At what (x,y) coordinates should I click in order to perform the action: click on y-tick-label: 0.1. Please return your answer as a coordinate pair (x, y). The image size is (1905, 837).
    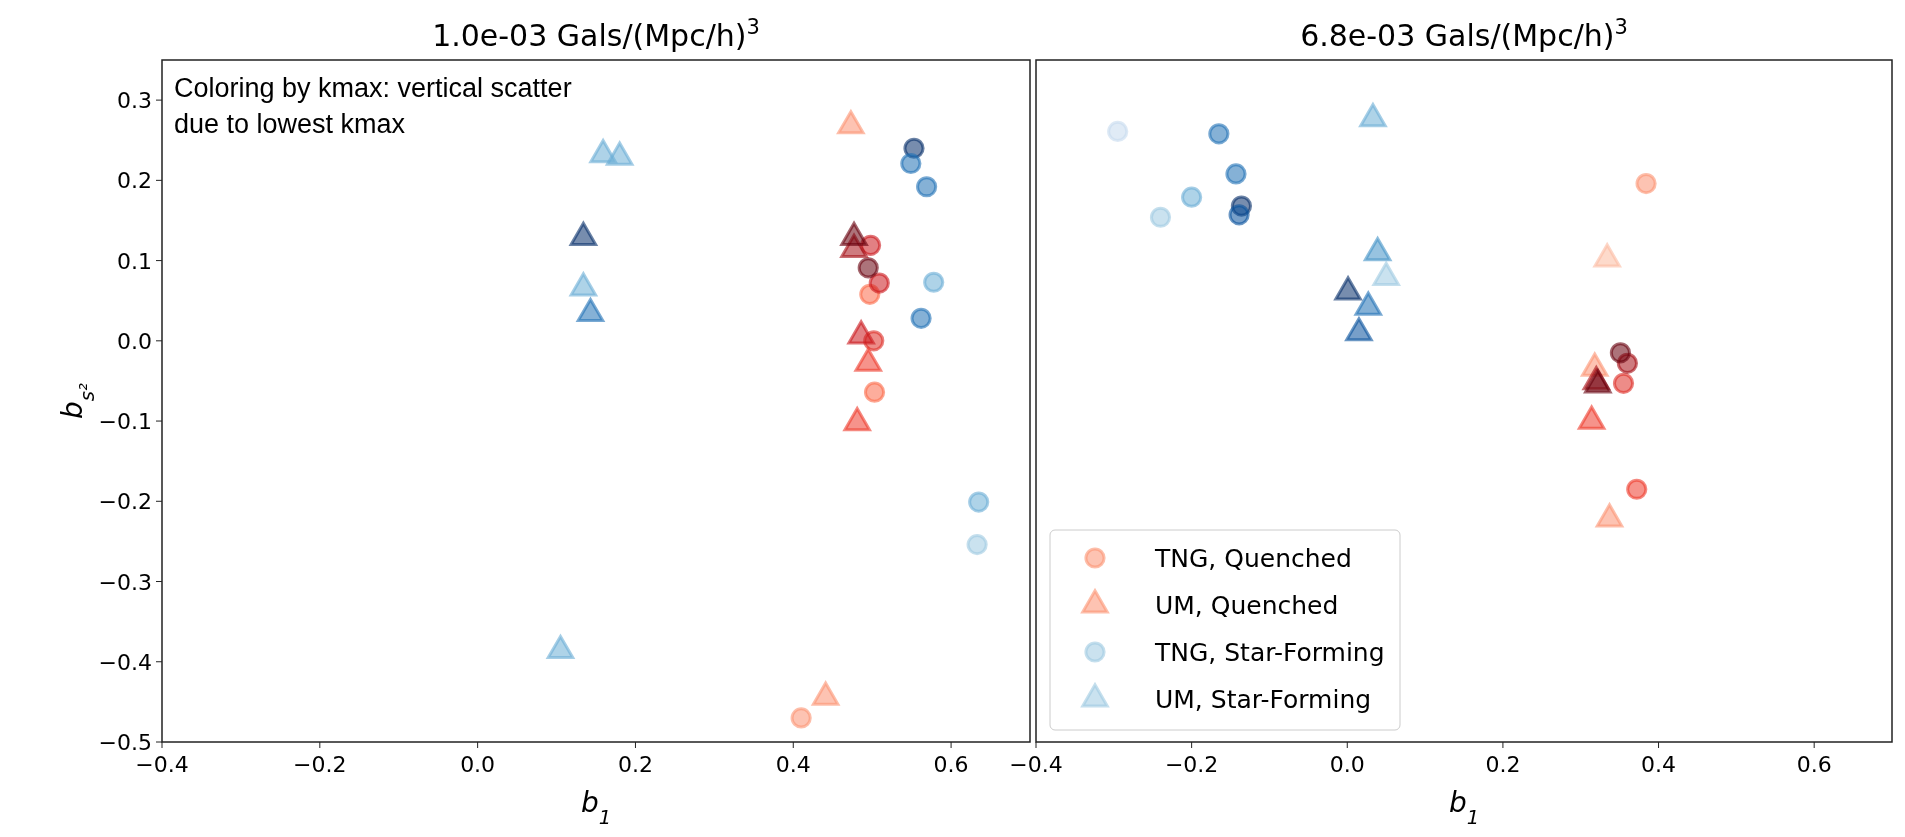
    Looking at the image, I should click on (134, 261).